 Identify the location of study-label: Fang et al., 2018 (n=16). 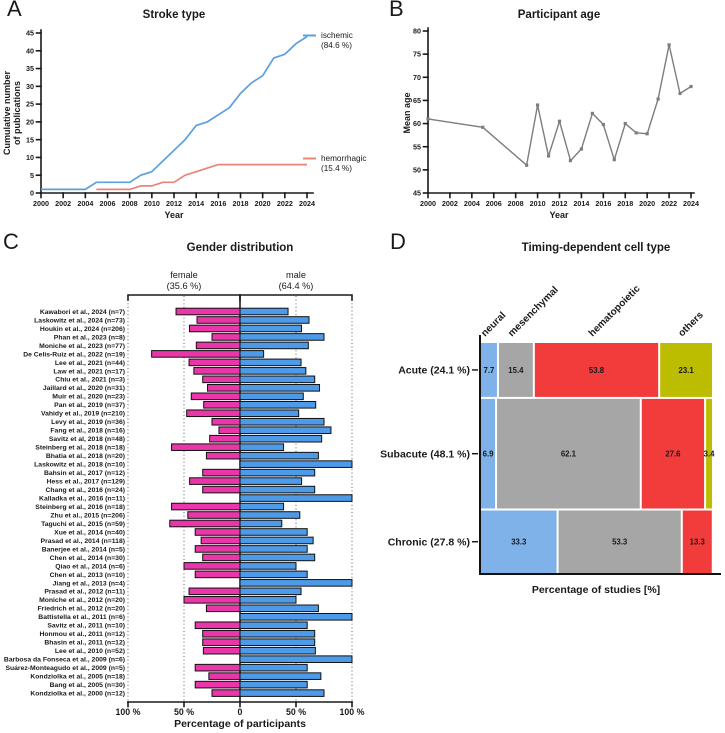
(87, 431).